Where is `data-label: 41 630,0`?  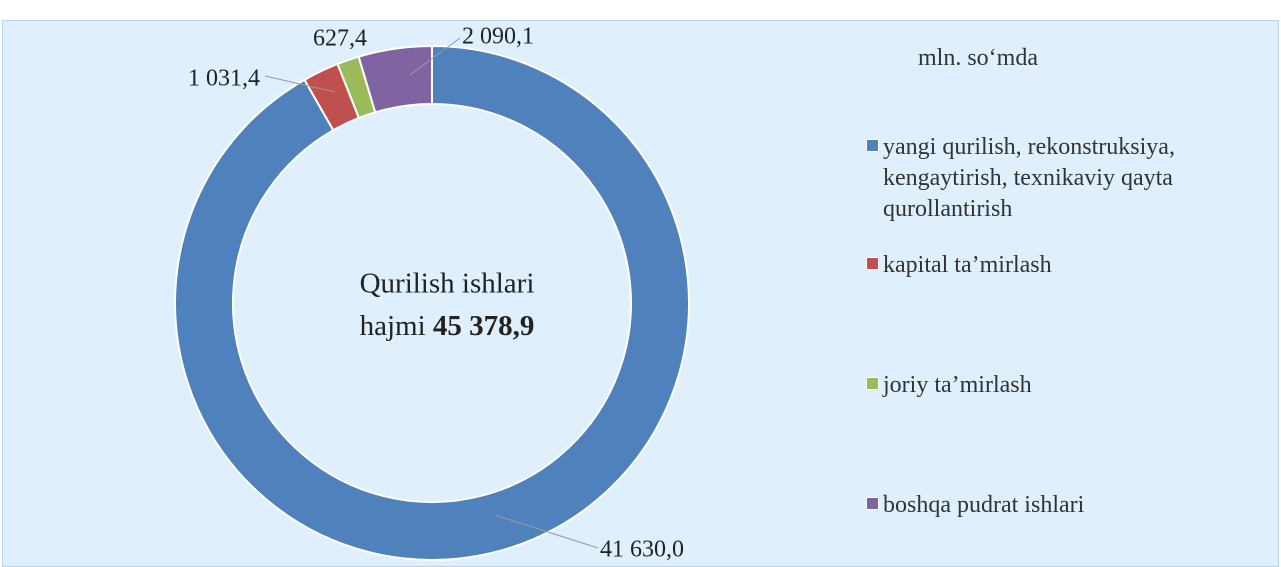 data-label: 41 630,0 is located at coordinates (642, 550).